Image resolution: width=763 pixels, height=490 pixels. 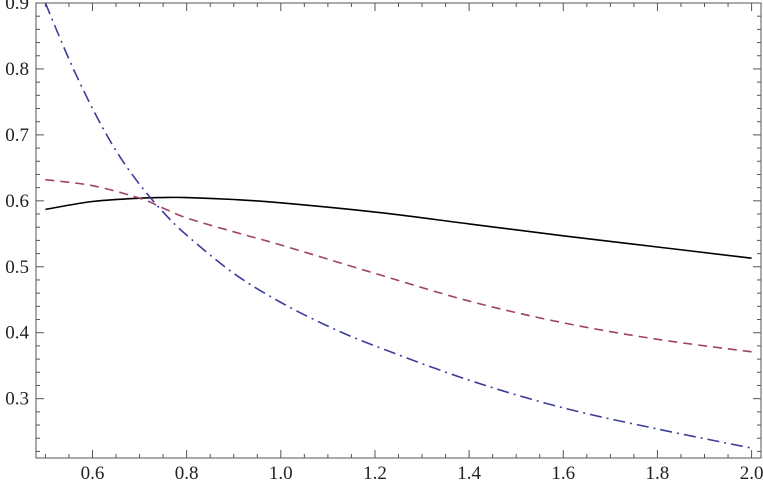 What do you see at coordinates (751, 473) in the screenshot?
I see `x-tick-label: 2.0` at bounding box center [751, 473].